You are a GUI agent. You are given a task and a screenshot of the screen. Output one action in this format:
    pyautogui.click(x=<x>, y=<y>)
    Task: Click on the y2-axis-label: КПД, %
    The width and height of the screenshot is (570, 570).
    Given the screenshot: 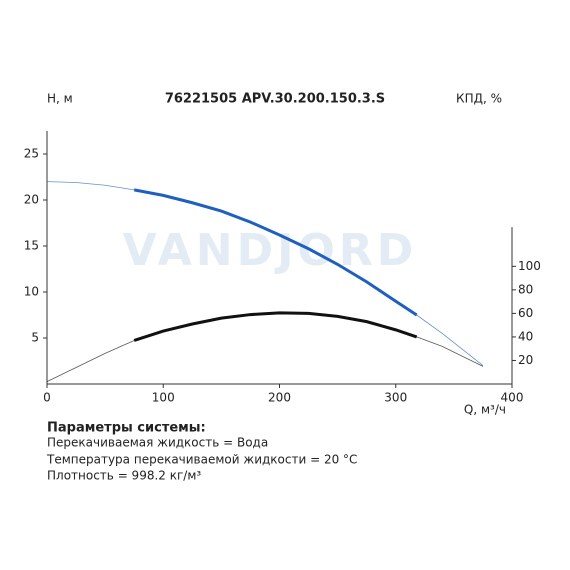 What is the action you would take?
    pyautogui.click(x=479, y=99)
    